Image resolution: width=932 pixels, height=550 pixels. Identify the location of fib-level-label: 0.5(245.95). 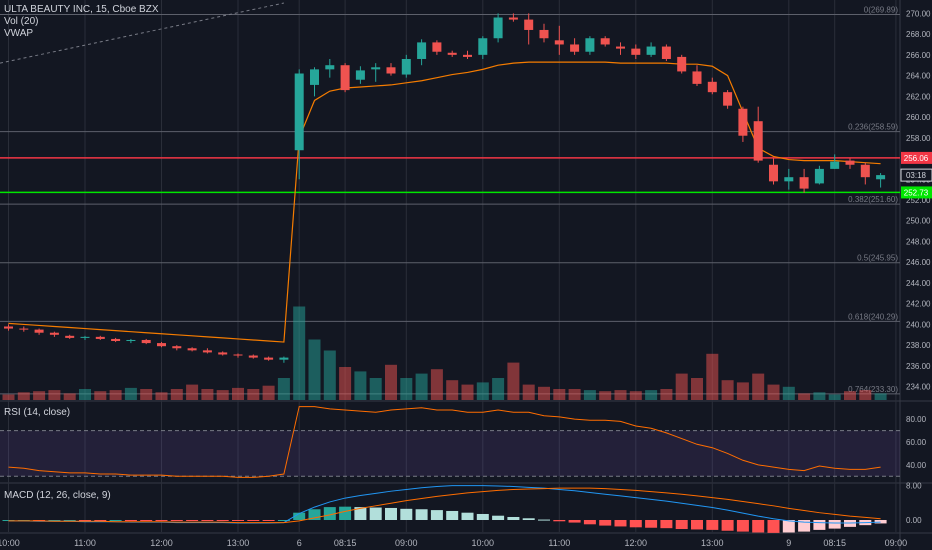
(877, 258).